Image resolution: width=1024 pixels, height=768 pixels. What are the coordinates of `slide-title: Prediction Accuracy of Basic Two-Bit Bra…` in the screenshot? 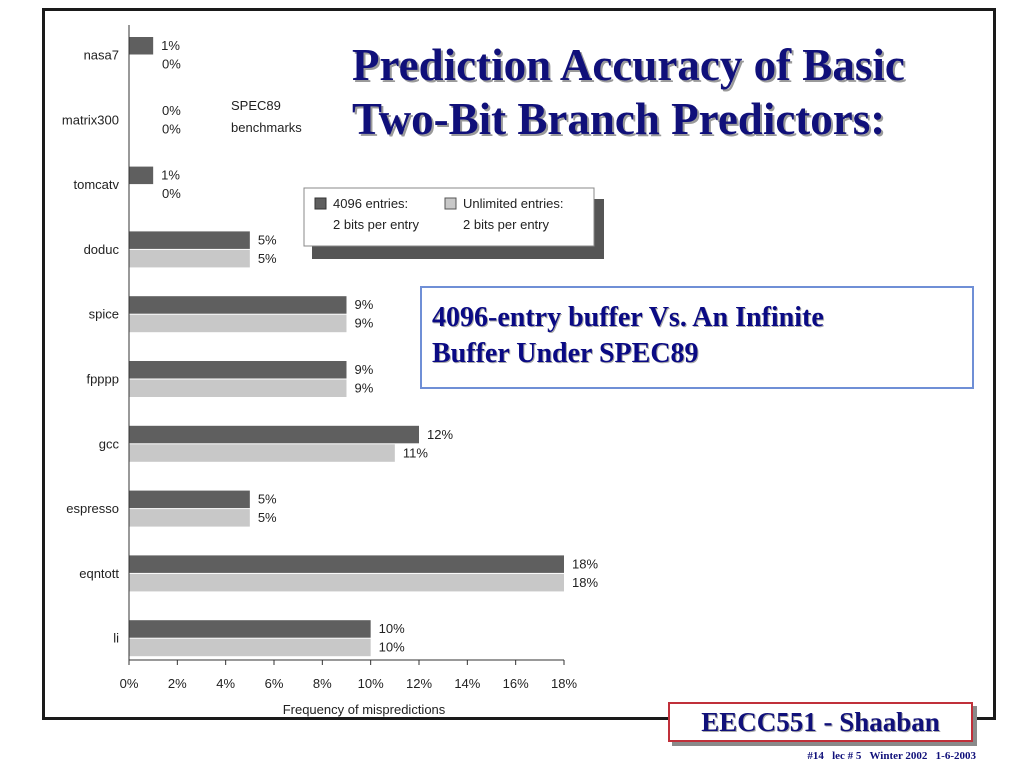 It's located at (672, 92).